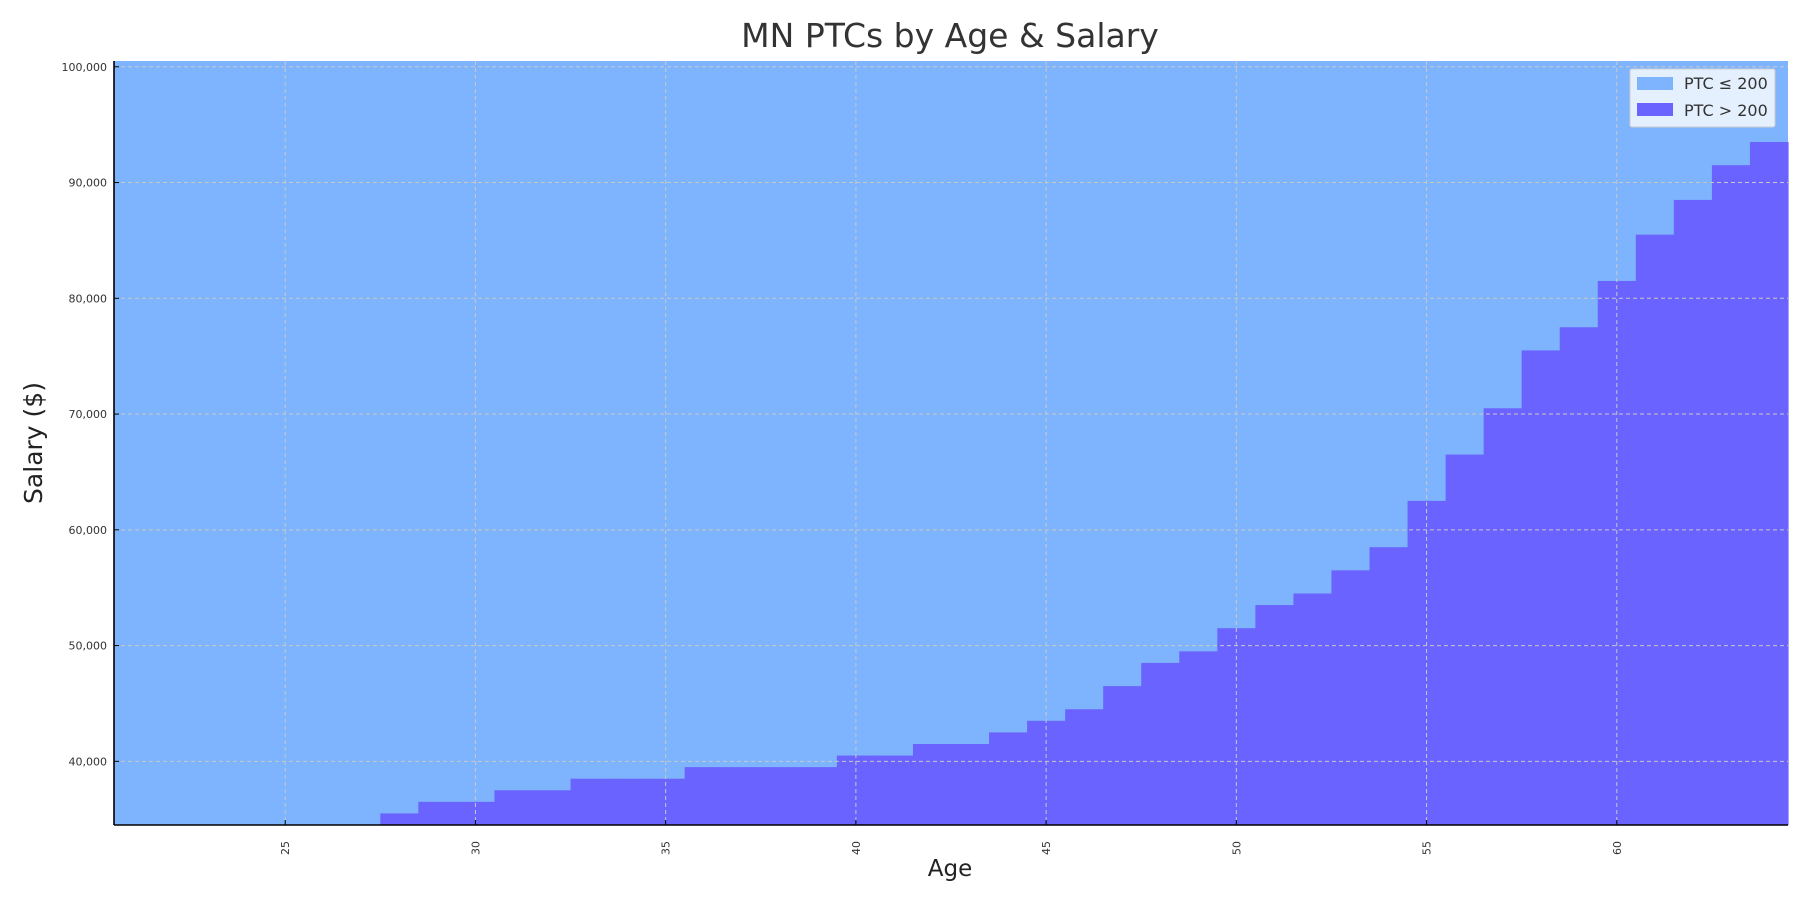 The width and height of the screenshot is (1800, 904). What do you see at coordinates (950, 35) in the screenshot?
I see `chart-title: MN PTCs by Age & Salary` at bounding box center [950, 35].